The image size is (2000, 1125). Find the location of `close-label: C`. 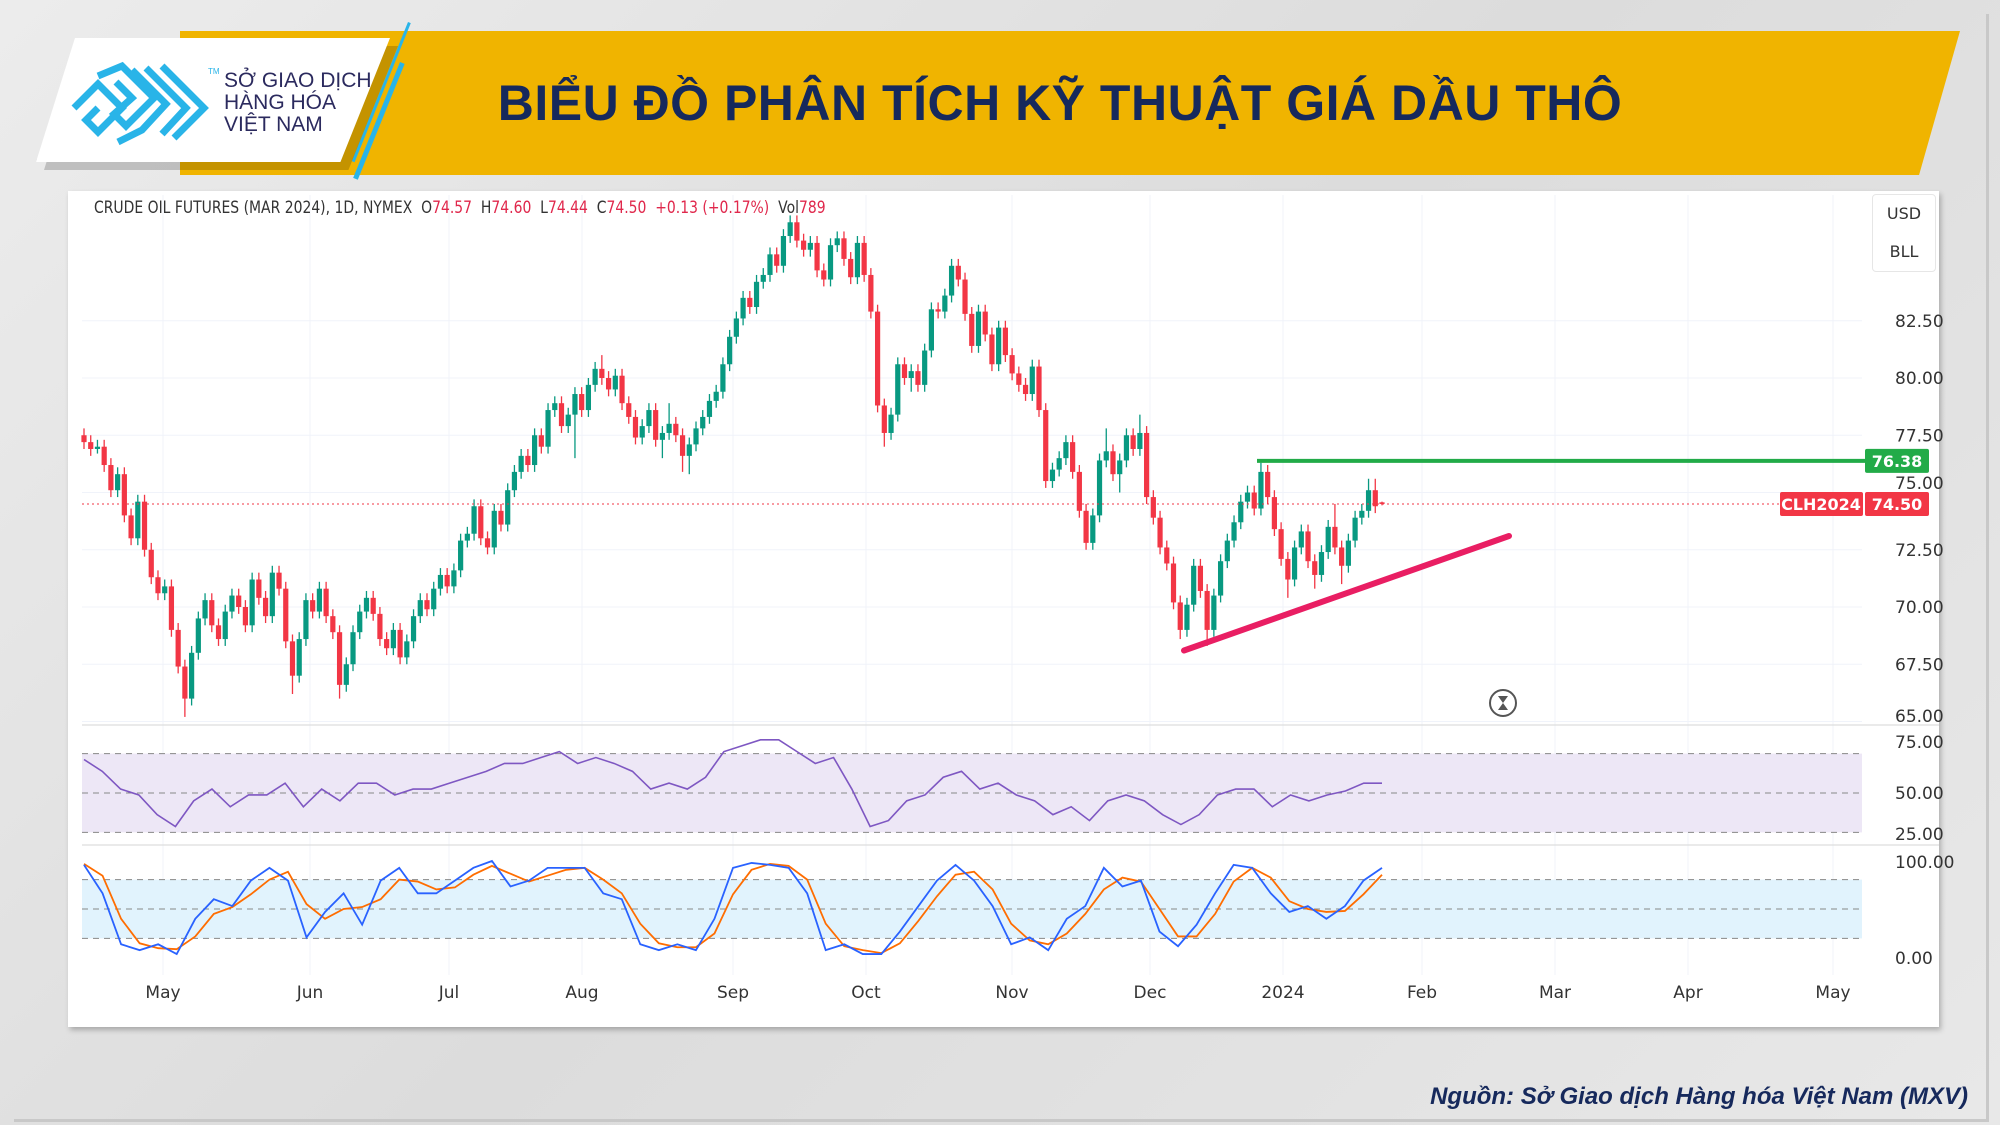

close-label: C is located at coordinates (601, 208).